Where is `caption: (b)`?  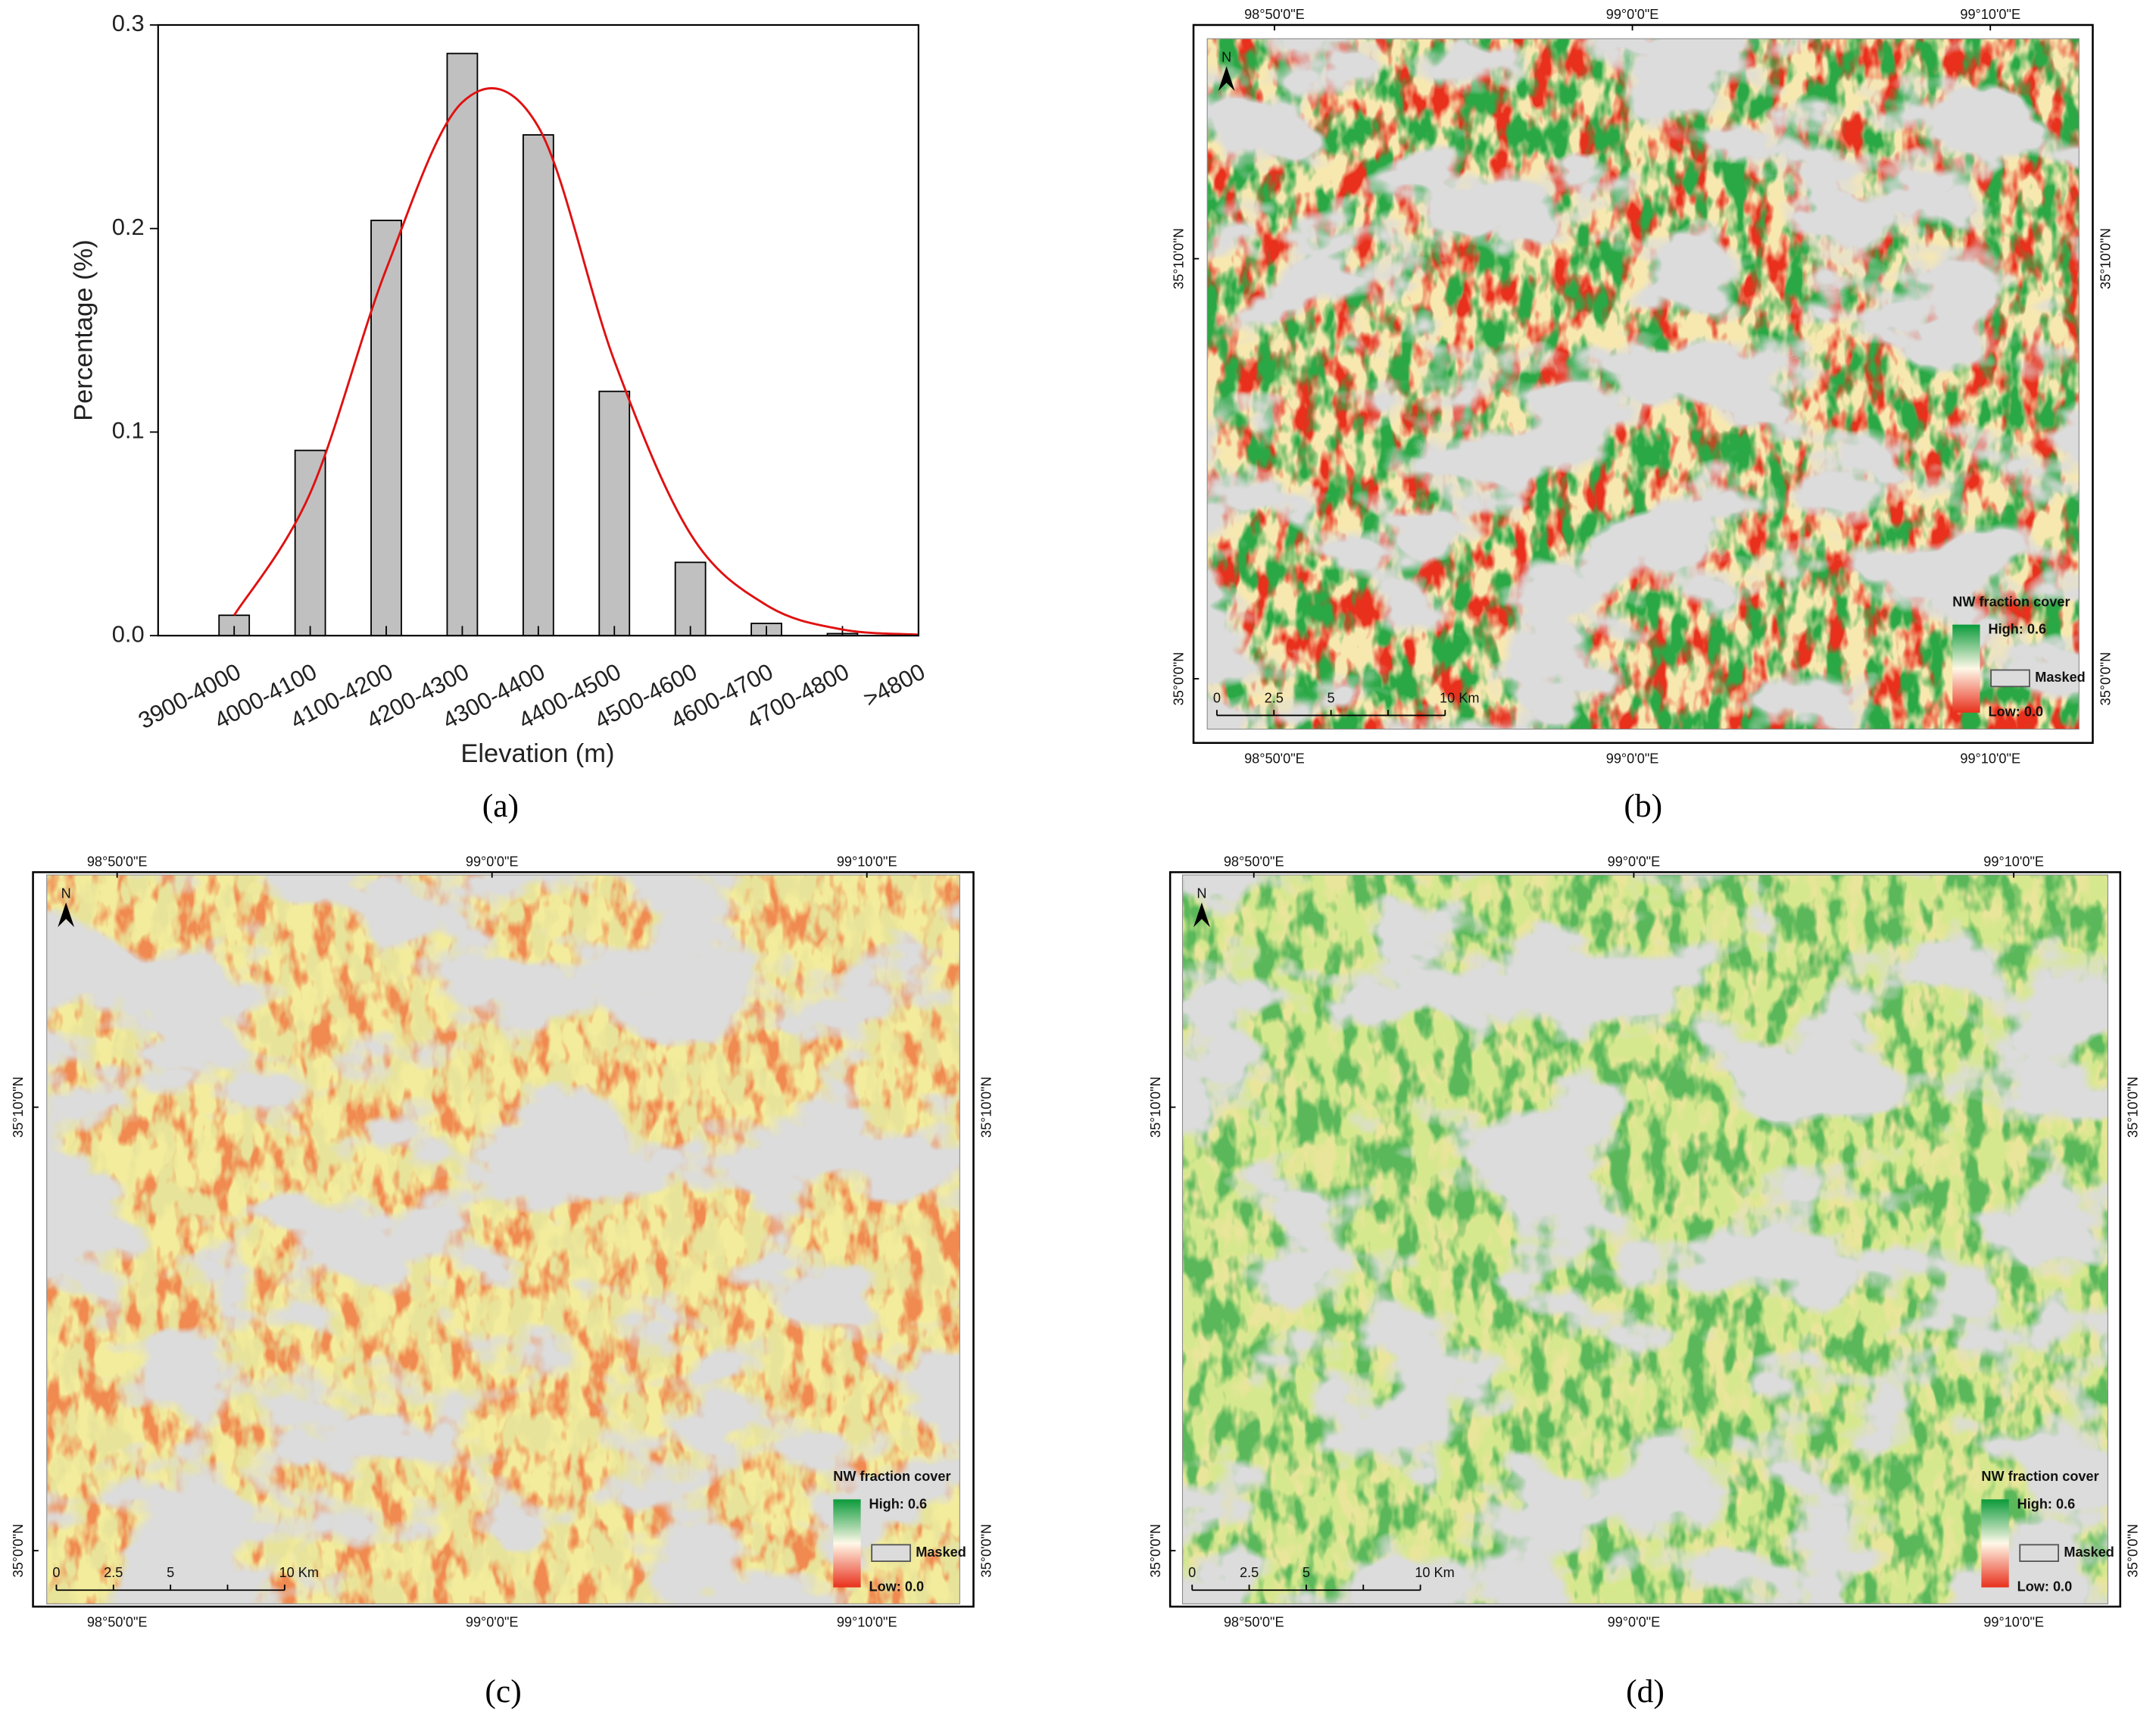 caption: (b) is located at coordinates (1643, 806).